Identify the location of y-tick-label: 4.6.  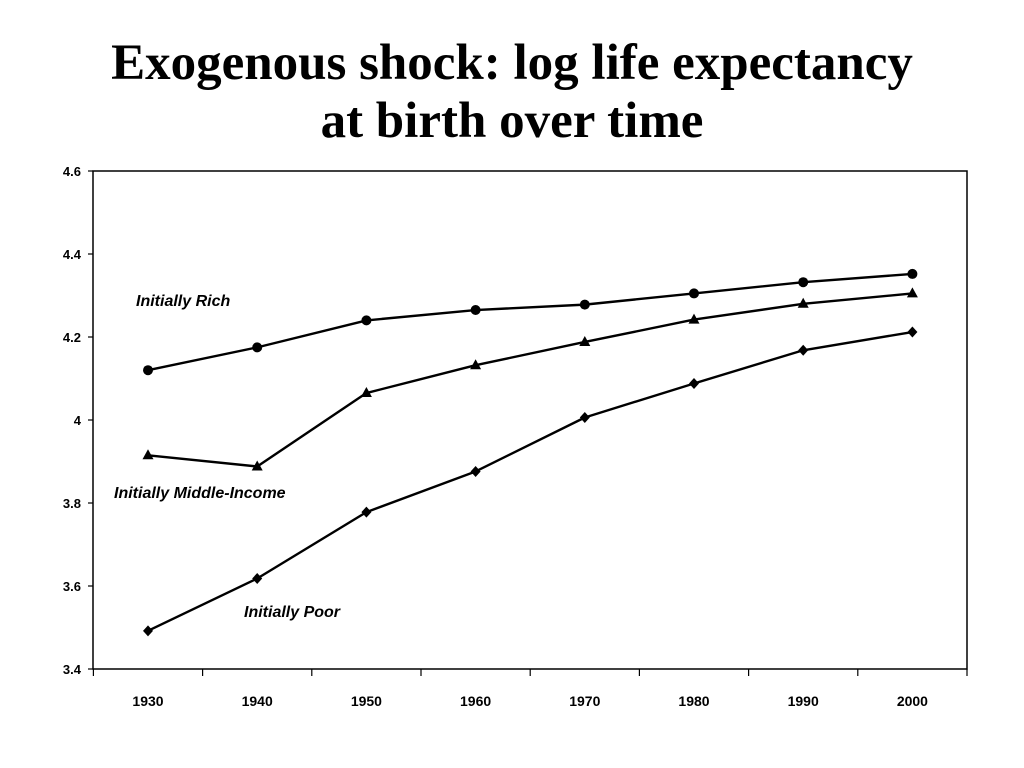
(72, 171).